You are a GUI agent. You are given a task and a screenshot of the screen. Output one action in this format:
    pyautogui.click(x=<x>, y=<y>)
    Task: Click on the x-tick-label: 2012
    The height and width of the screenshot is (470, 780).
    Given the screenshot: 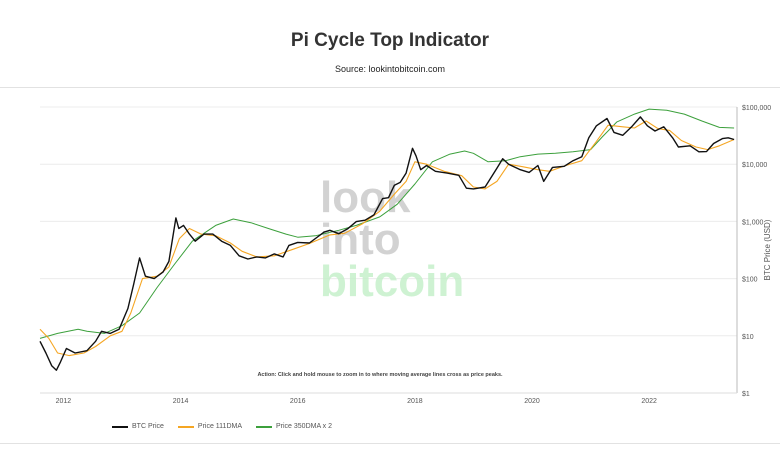 What is the action you would take?
    pyautogui.click(x=64, y=401)
    